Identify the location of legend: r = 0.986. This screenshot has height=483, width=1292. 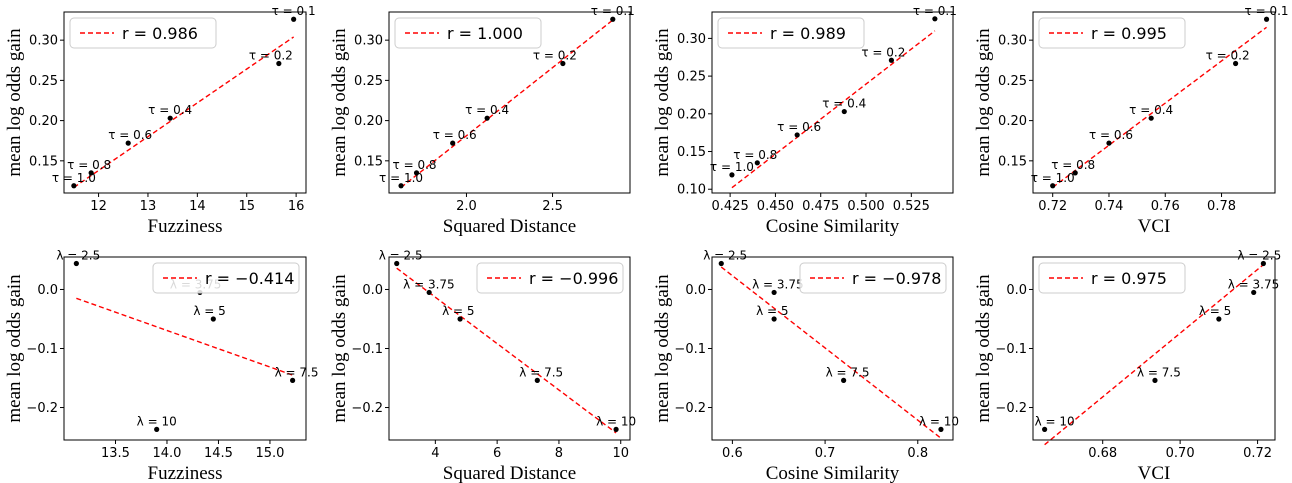
(143, 33).